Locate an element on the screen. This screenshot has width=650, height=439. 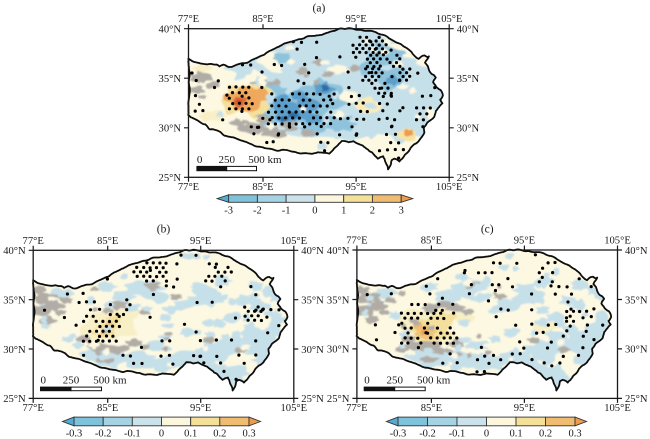
svg-text: -1 is located at coordinates (286, 211).